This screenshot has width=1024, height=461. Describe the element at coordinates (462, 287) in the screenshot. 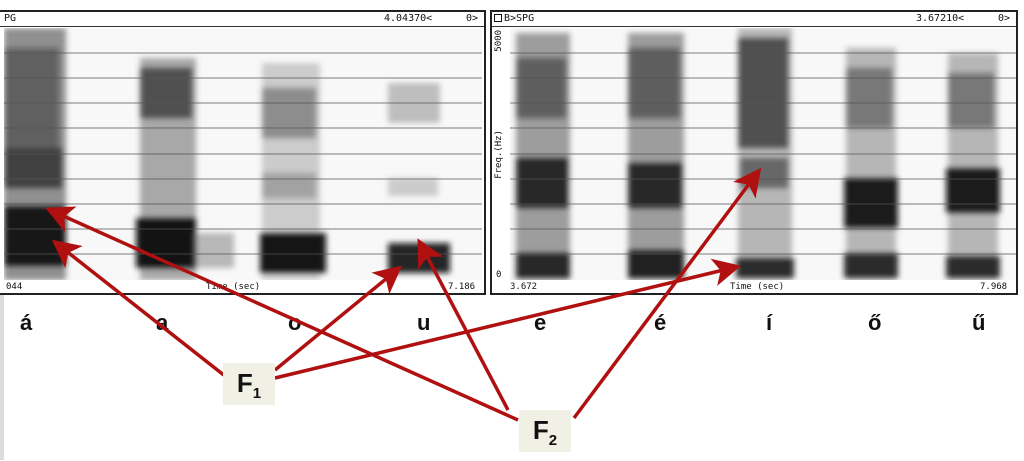

I see `panel-a-x-end: 7.186` at that location.